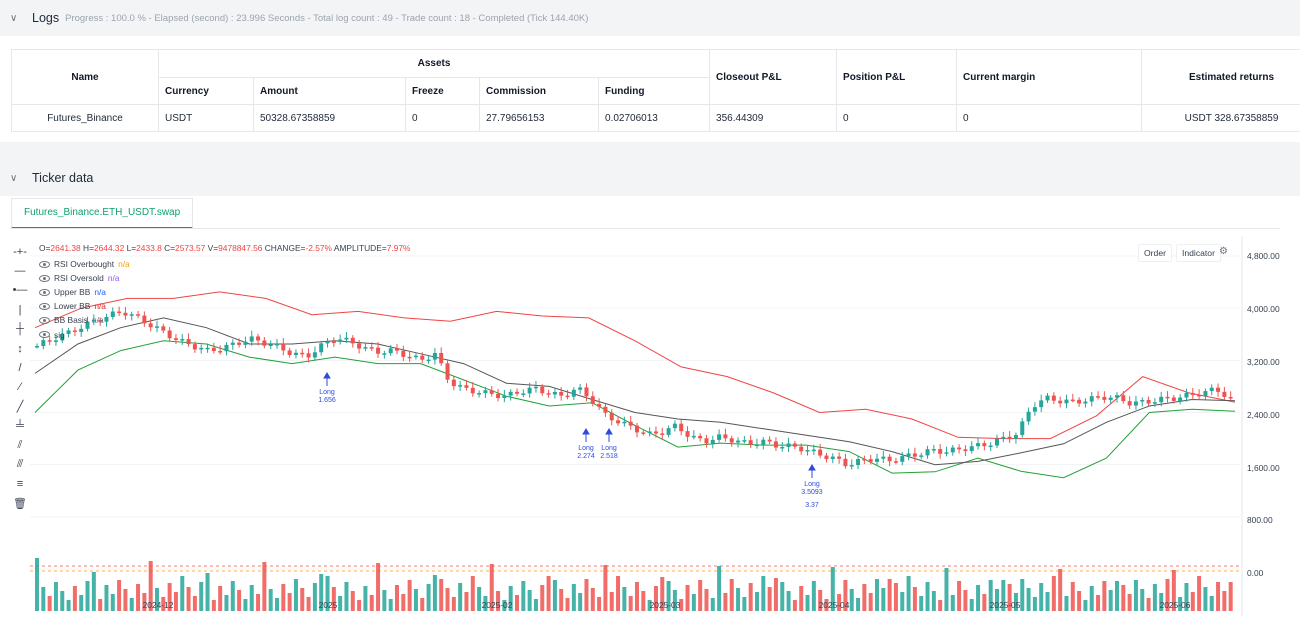 The width and height of the screenshot is (1300, 626). What do you see at coordinates (20, 290) in the screenshot?
I see `horizontal-ray-icon: •—` at bounding box center [20, 290].